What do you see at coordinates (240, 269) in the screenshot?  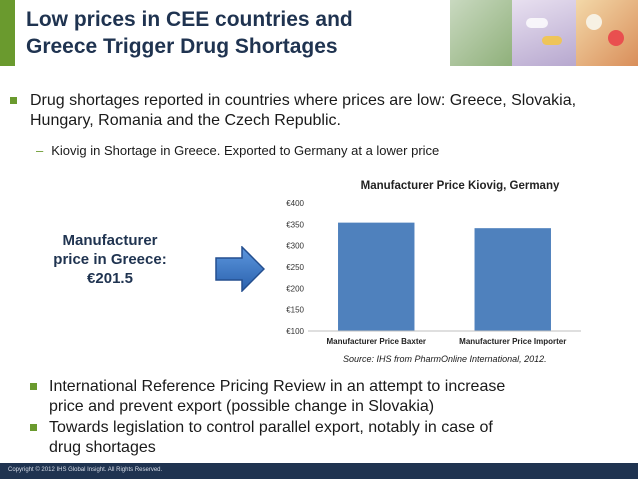 I see `right-arrow-icon` at bounding box center [240, 269].